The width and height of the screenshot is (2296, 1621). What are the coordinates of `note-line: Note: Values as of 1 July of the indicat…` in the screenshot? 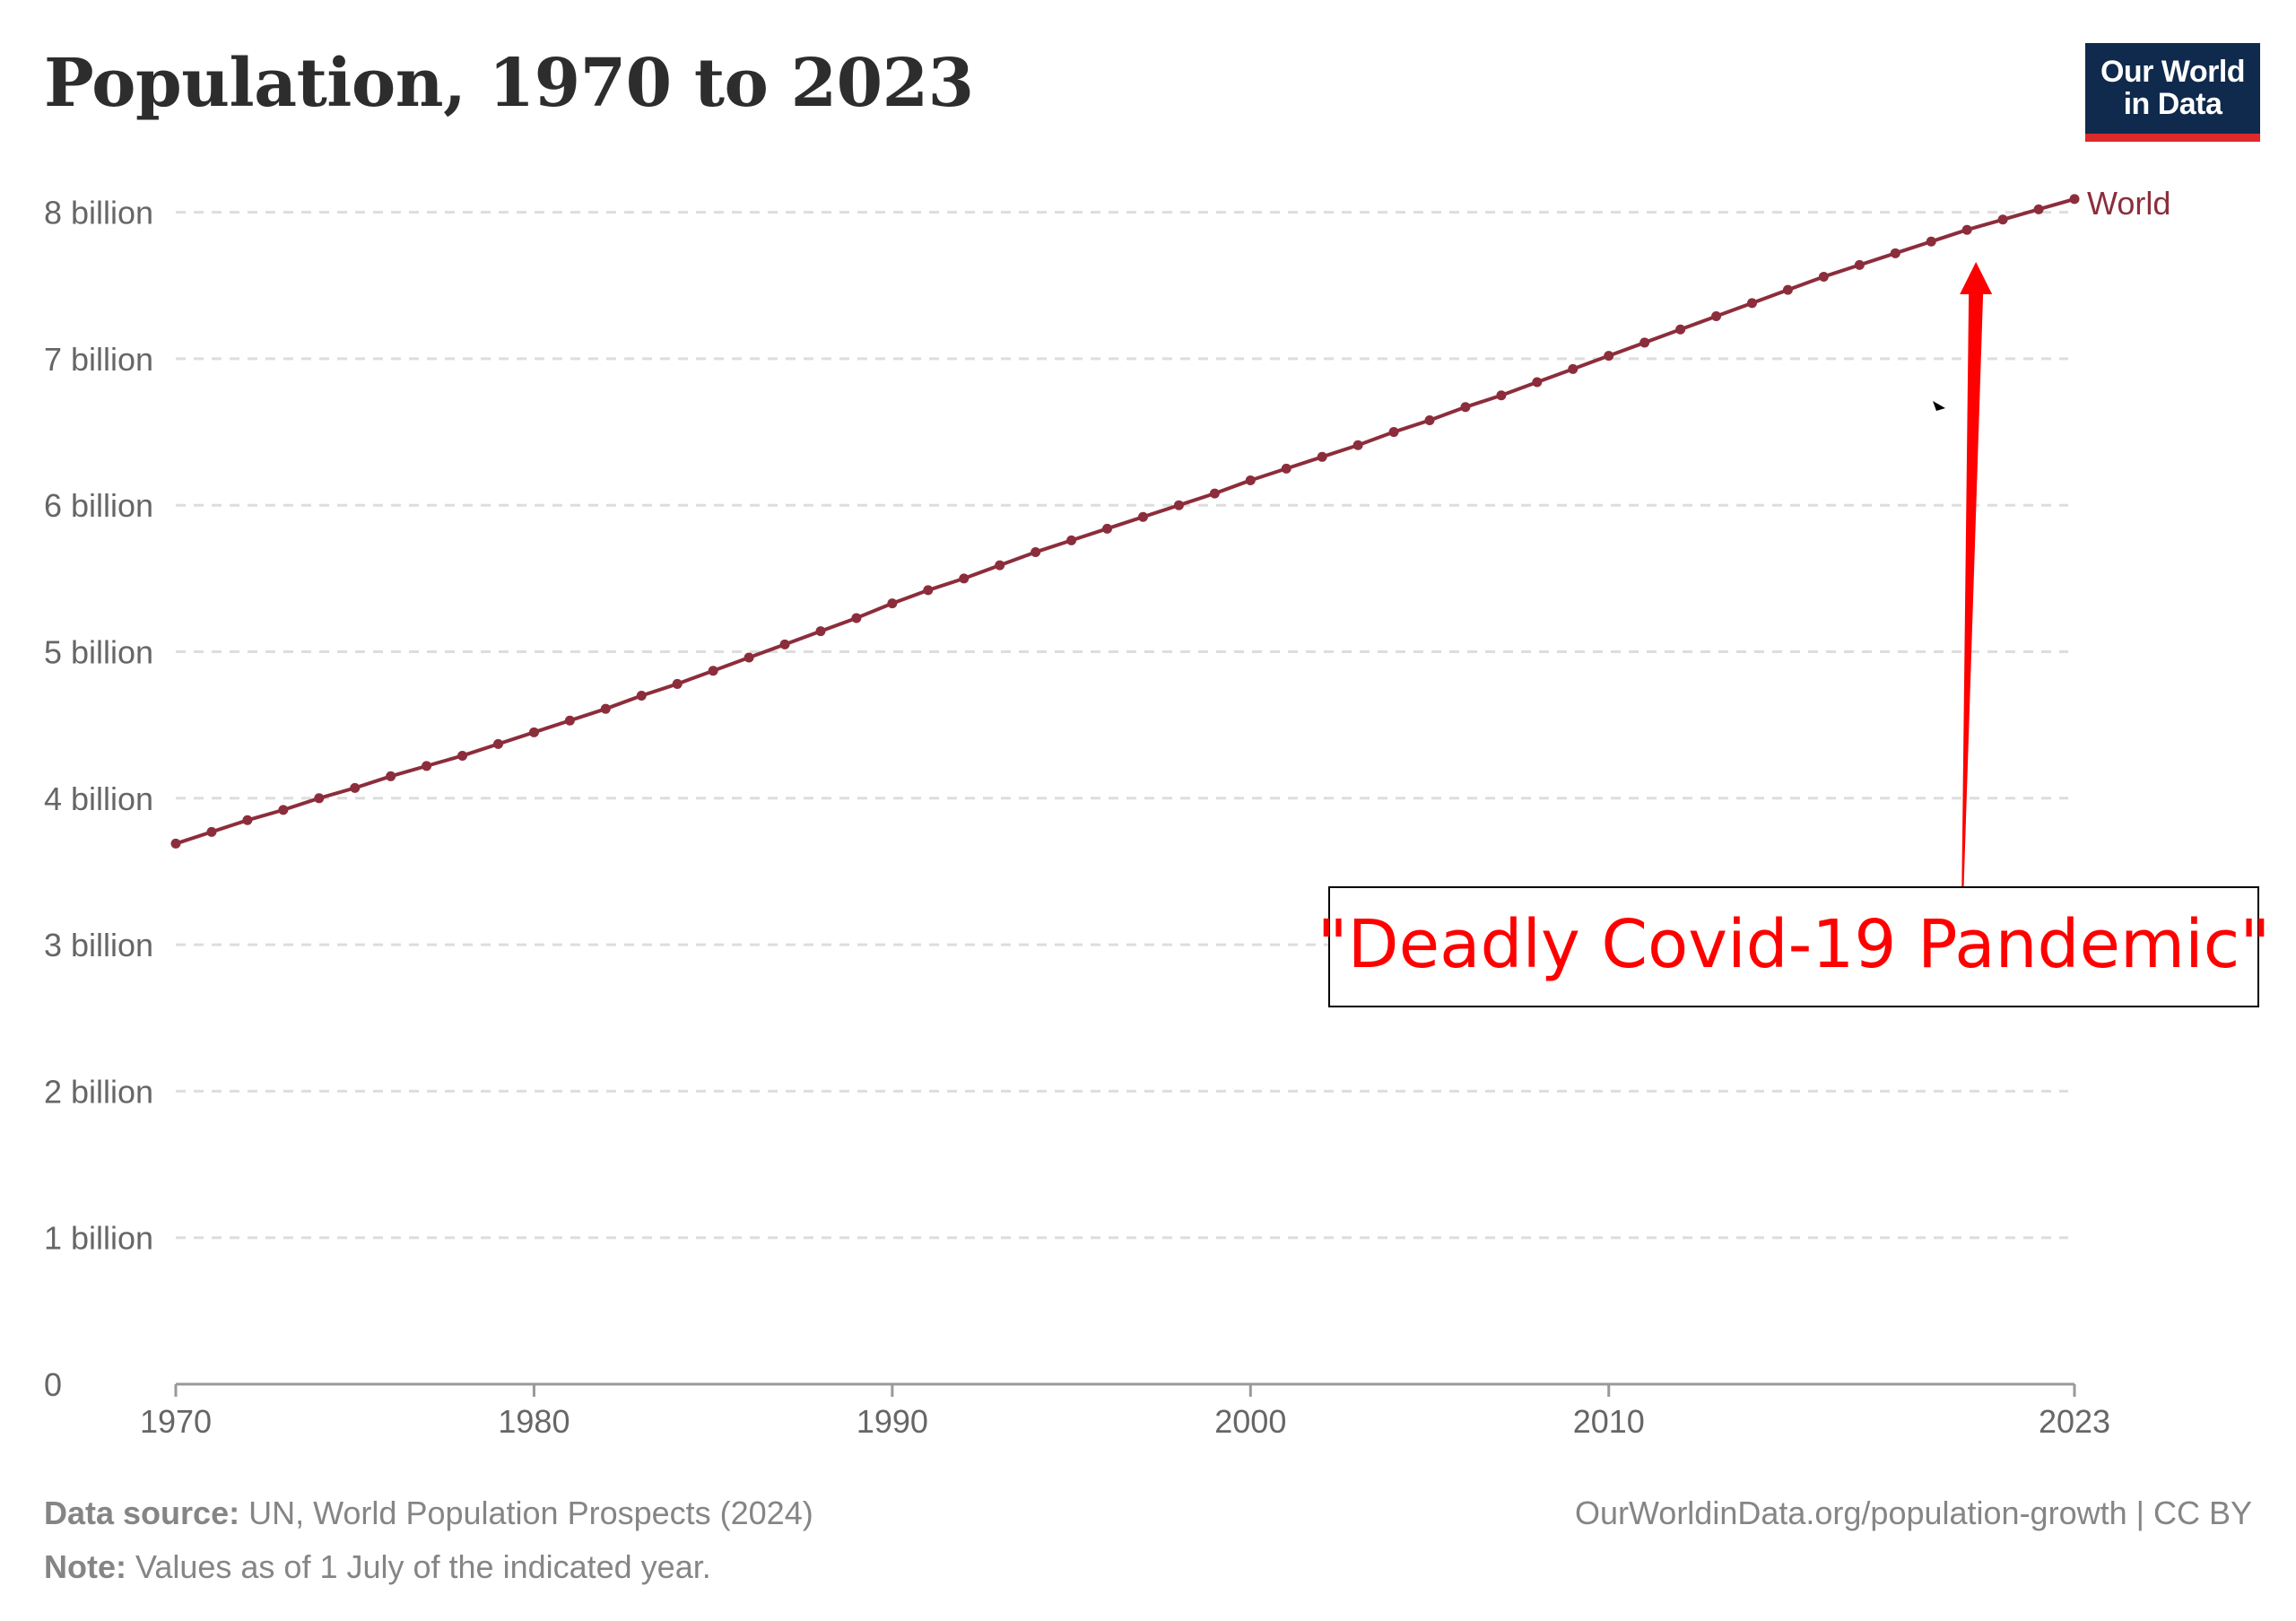 It's located at (428, 1567).